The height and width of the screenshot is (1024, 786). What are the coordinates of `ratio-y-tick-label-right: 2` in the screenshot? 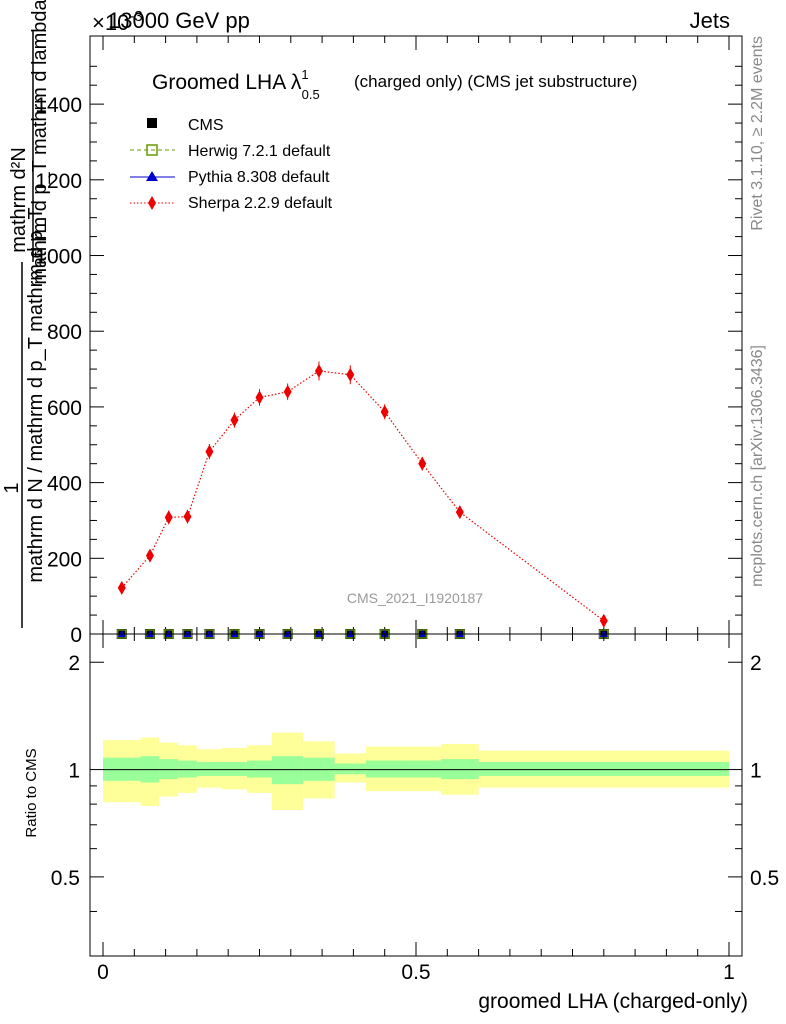 It's located at (756, 663).